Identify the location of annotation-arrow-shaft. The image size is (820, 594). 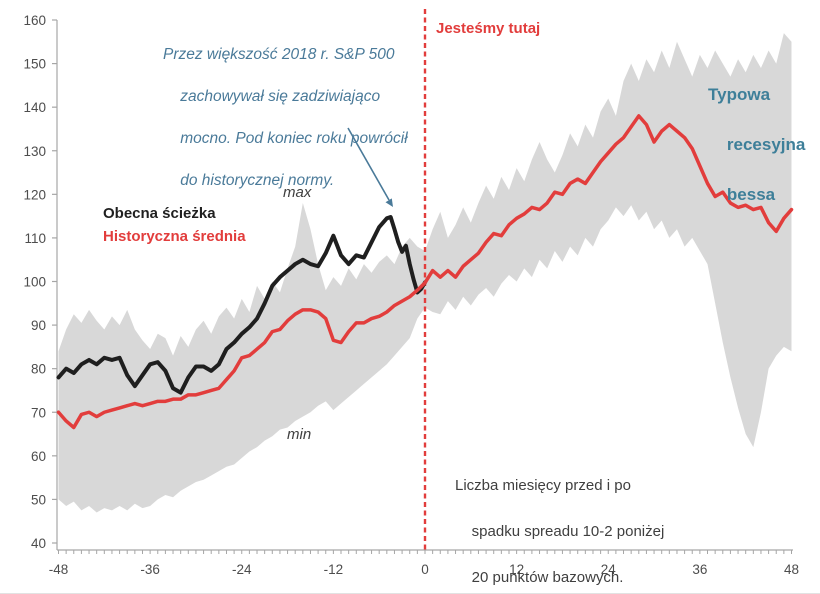
(368, 164).